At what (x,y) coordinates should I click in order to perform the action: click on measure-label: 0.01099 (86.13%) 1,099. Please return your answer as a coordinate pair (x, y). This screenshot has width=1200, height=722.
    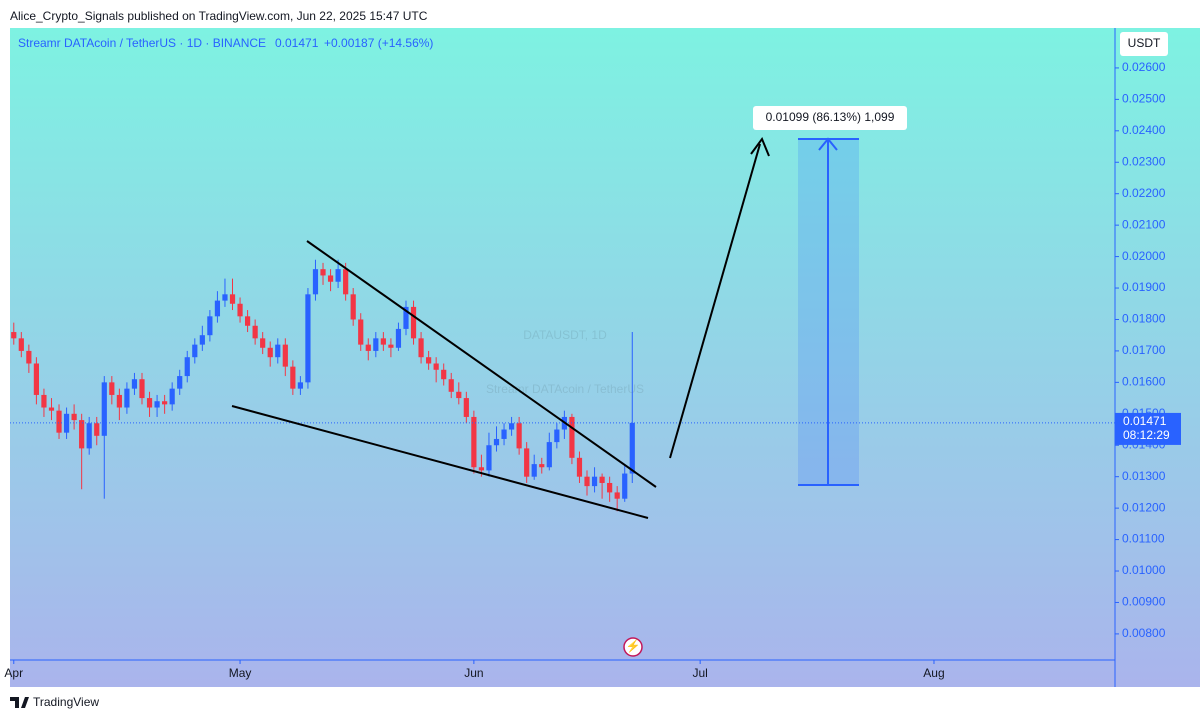
    Looking at the image, I should click on (830, 117).